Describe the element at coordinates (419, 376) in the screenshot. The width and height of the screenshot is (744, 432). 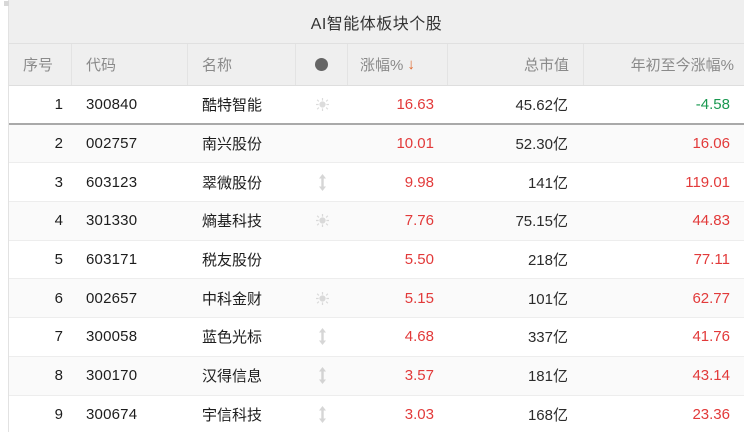
I see `change-pct-value: 3.57` at that location.